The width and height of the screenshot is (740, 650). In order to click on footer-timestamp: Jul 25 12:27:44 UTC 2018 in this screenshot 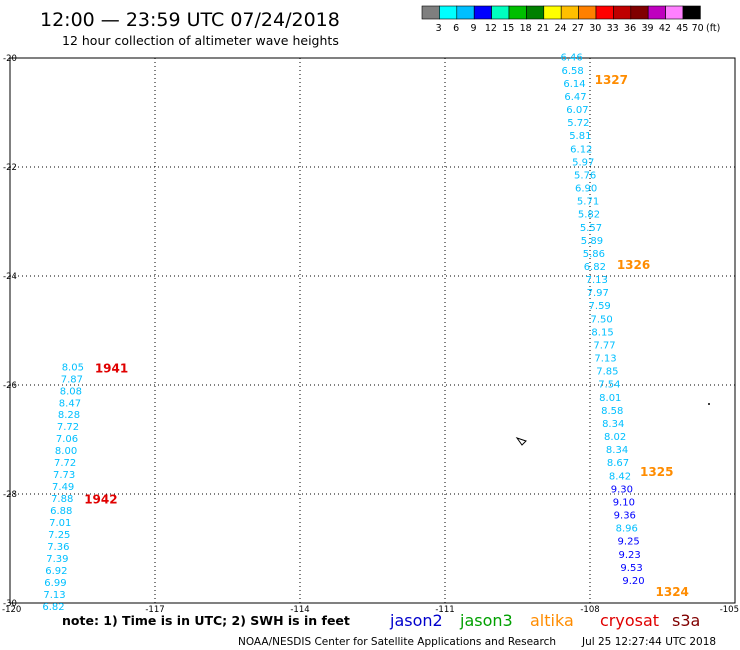, I will do `click(648, 642)`.